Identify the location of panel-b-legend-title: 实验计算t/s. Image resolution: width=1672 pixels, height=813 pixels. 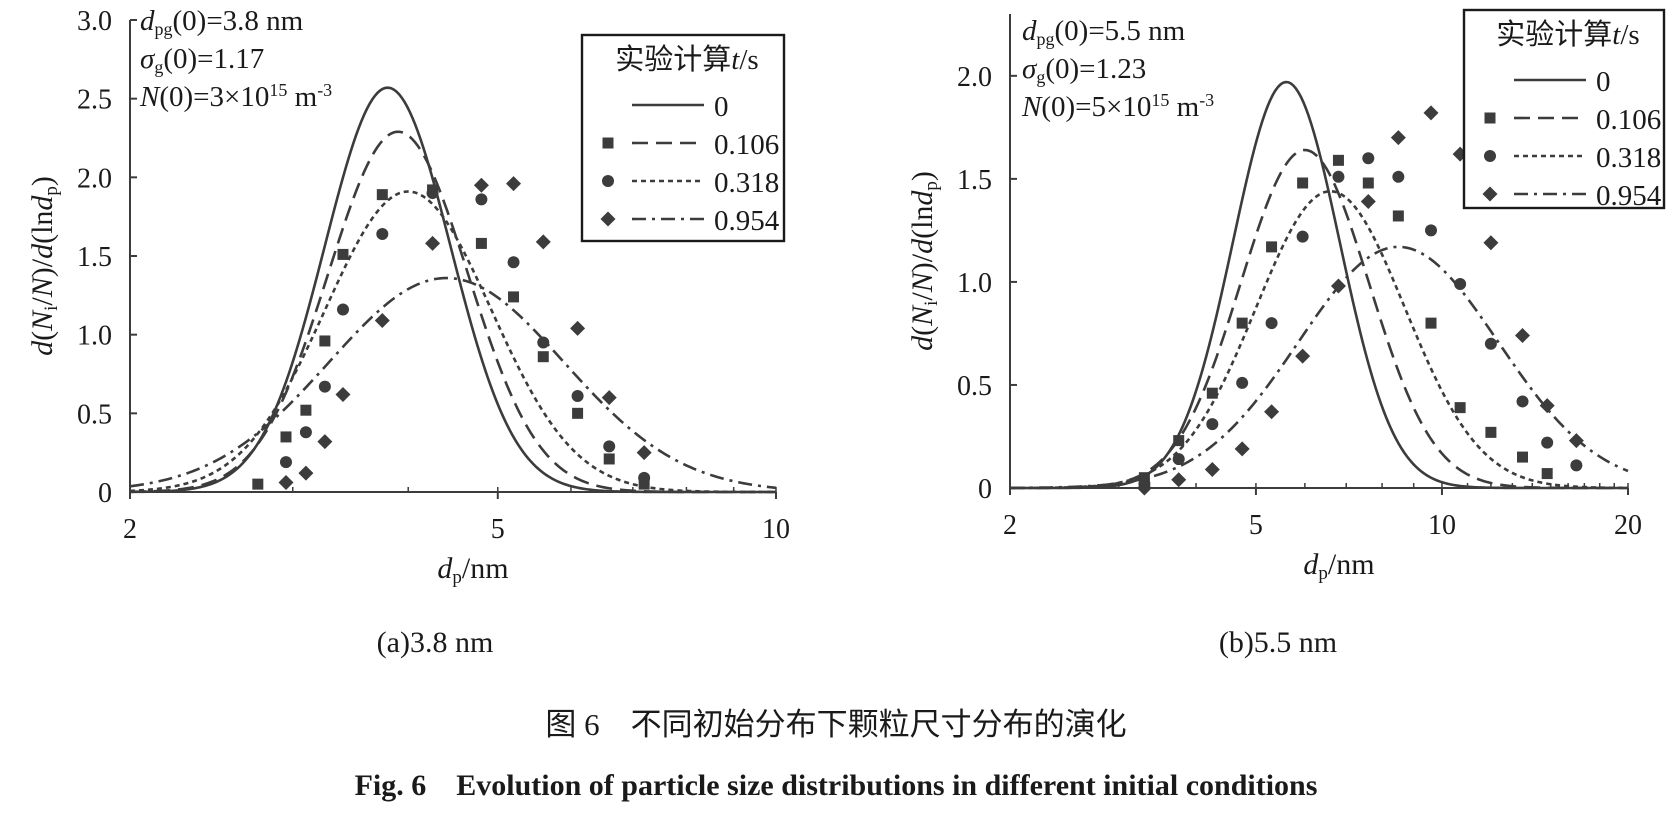
(1567, 34).